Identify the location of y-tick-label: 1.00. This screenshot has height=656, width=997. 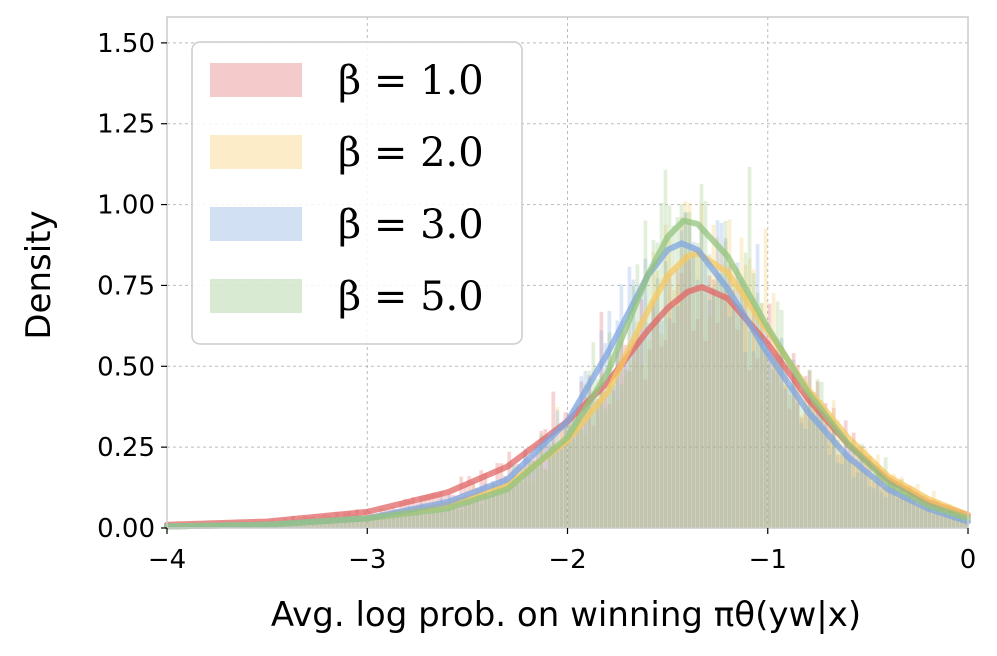
(126, 206).